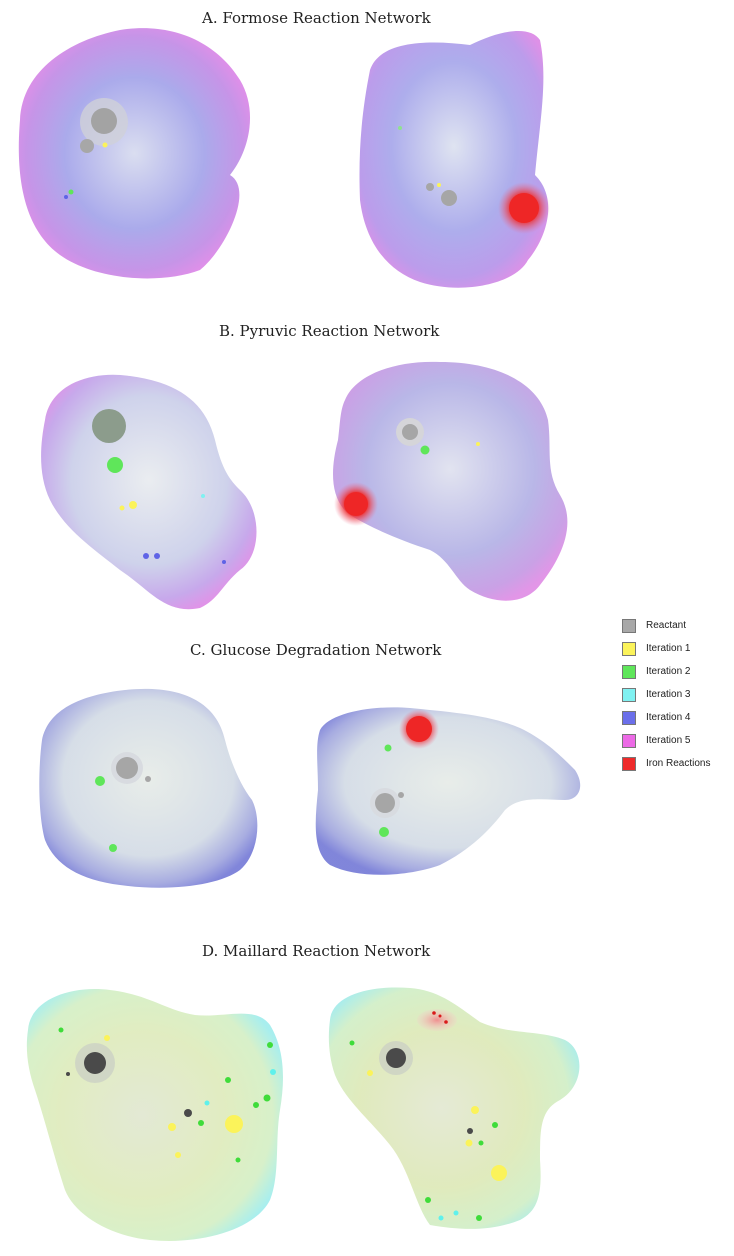  Describe the element at coordinates (439, 185) in the screenshot. I see `formose-right-iter1-node` at that location.